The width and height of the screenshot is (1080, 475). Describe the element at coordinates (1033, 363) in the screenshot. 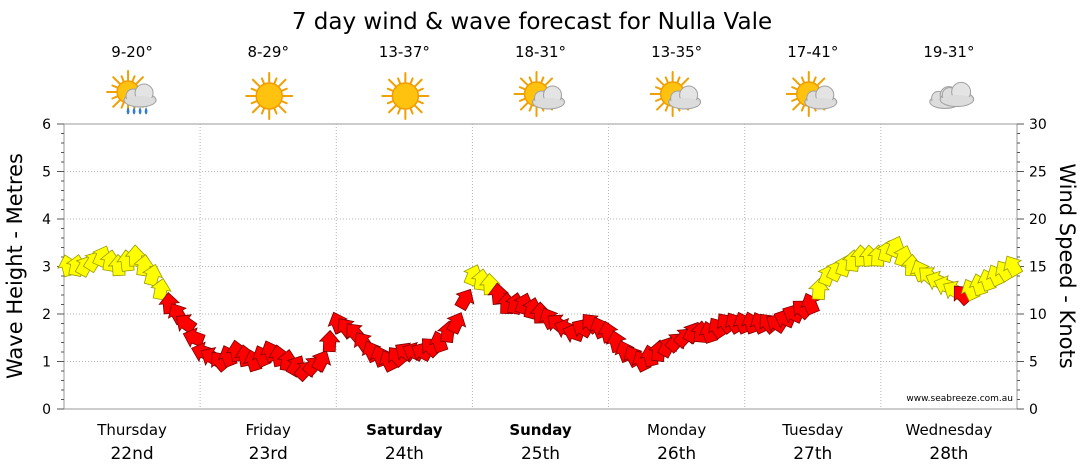

I see `right-tick-label: 5` at that location.